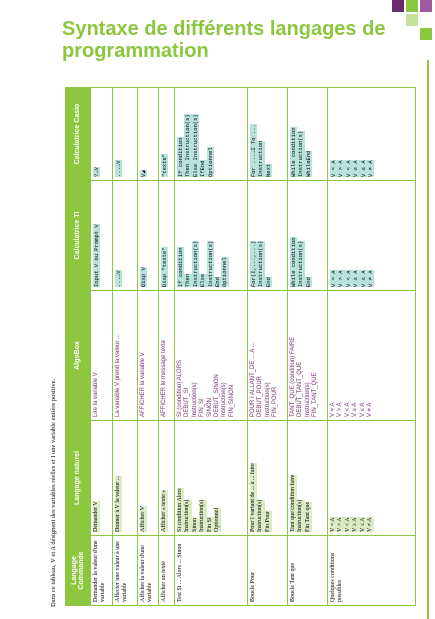 This screenshot has width=435, height=619. I want to click on cell-line: DEBUT_SINON, so click(217, 395).